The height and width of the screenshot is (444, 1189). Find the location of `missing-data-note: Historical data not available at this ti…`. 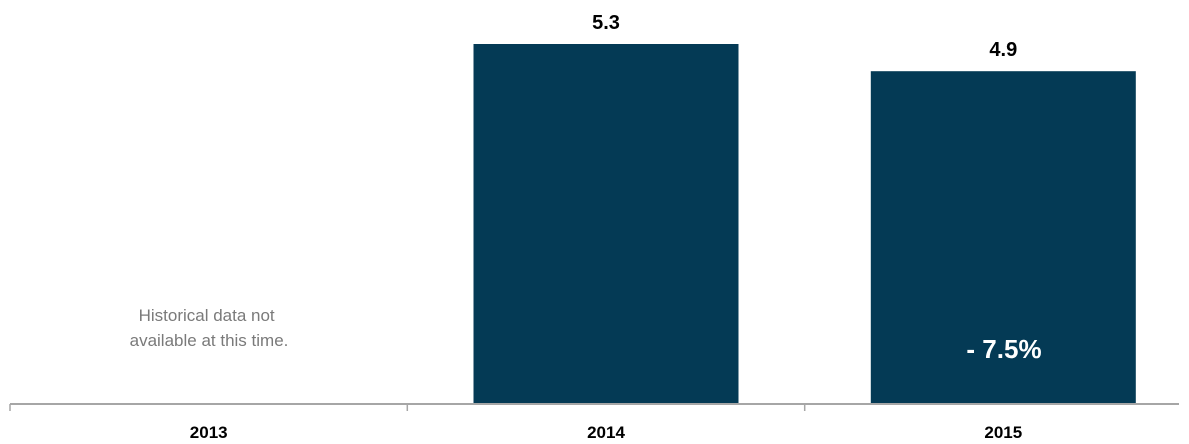

missing-data-note: Historical data not available at this ti… is located at coordinates (209, 328).